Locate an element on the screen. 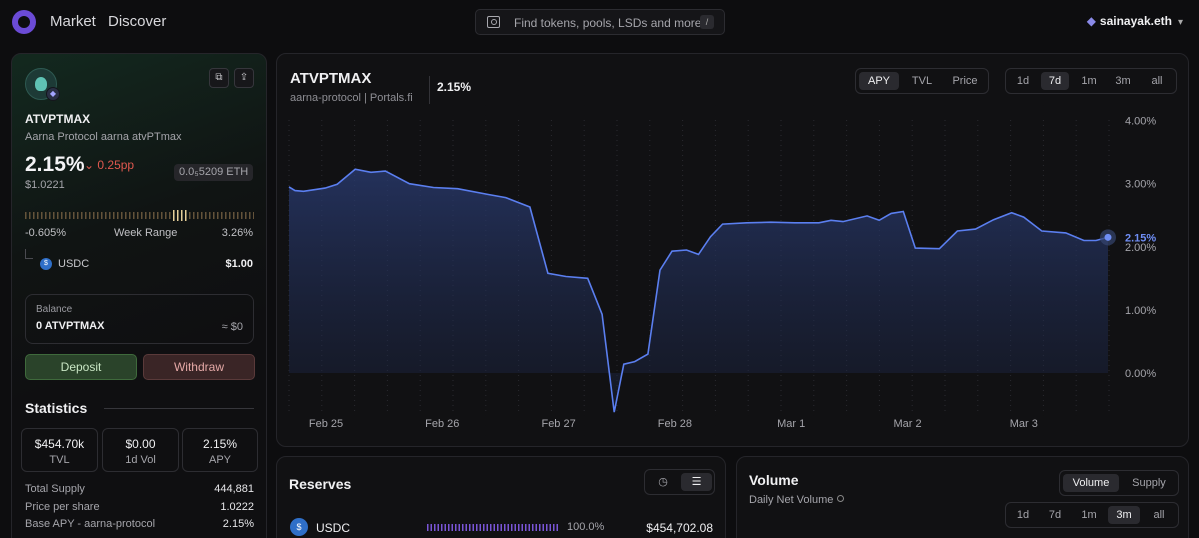 The width and height of the screenshot is (1199, 538). week-range-label: Week Range is located at coordinates (146, 233).